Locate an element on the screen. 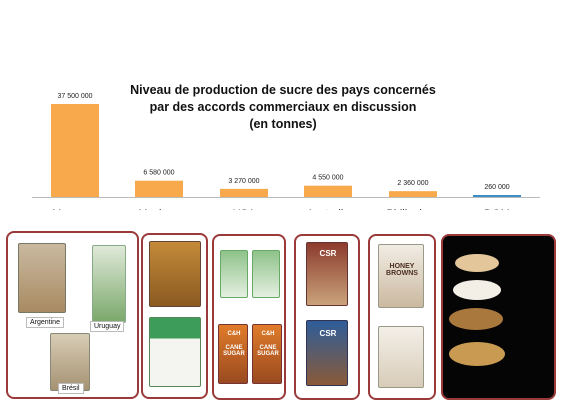 This screenshot has height=409, width=565. mexico-brown-sugar-package is located at coordinates (175, 274).